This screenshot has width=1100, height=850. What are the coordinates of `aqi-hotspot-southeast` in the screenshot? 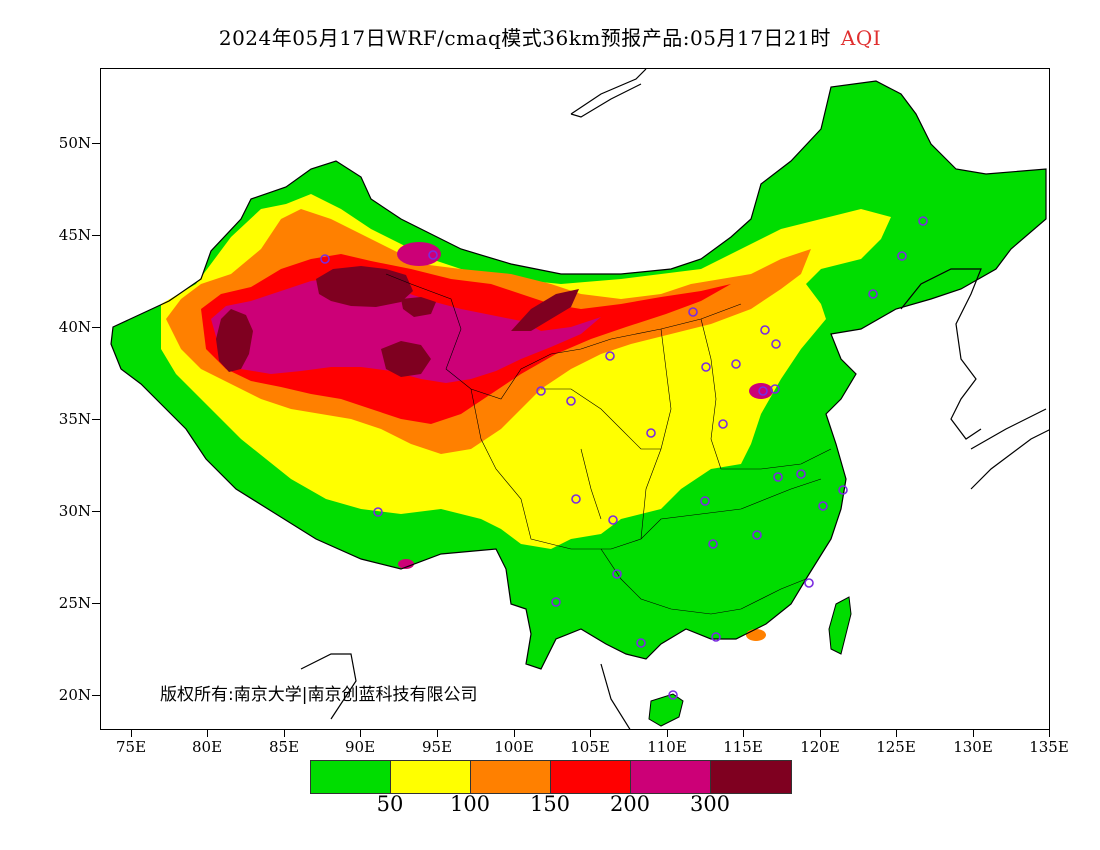 It's located at (756, 635).